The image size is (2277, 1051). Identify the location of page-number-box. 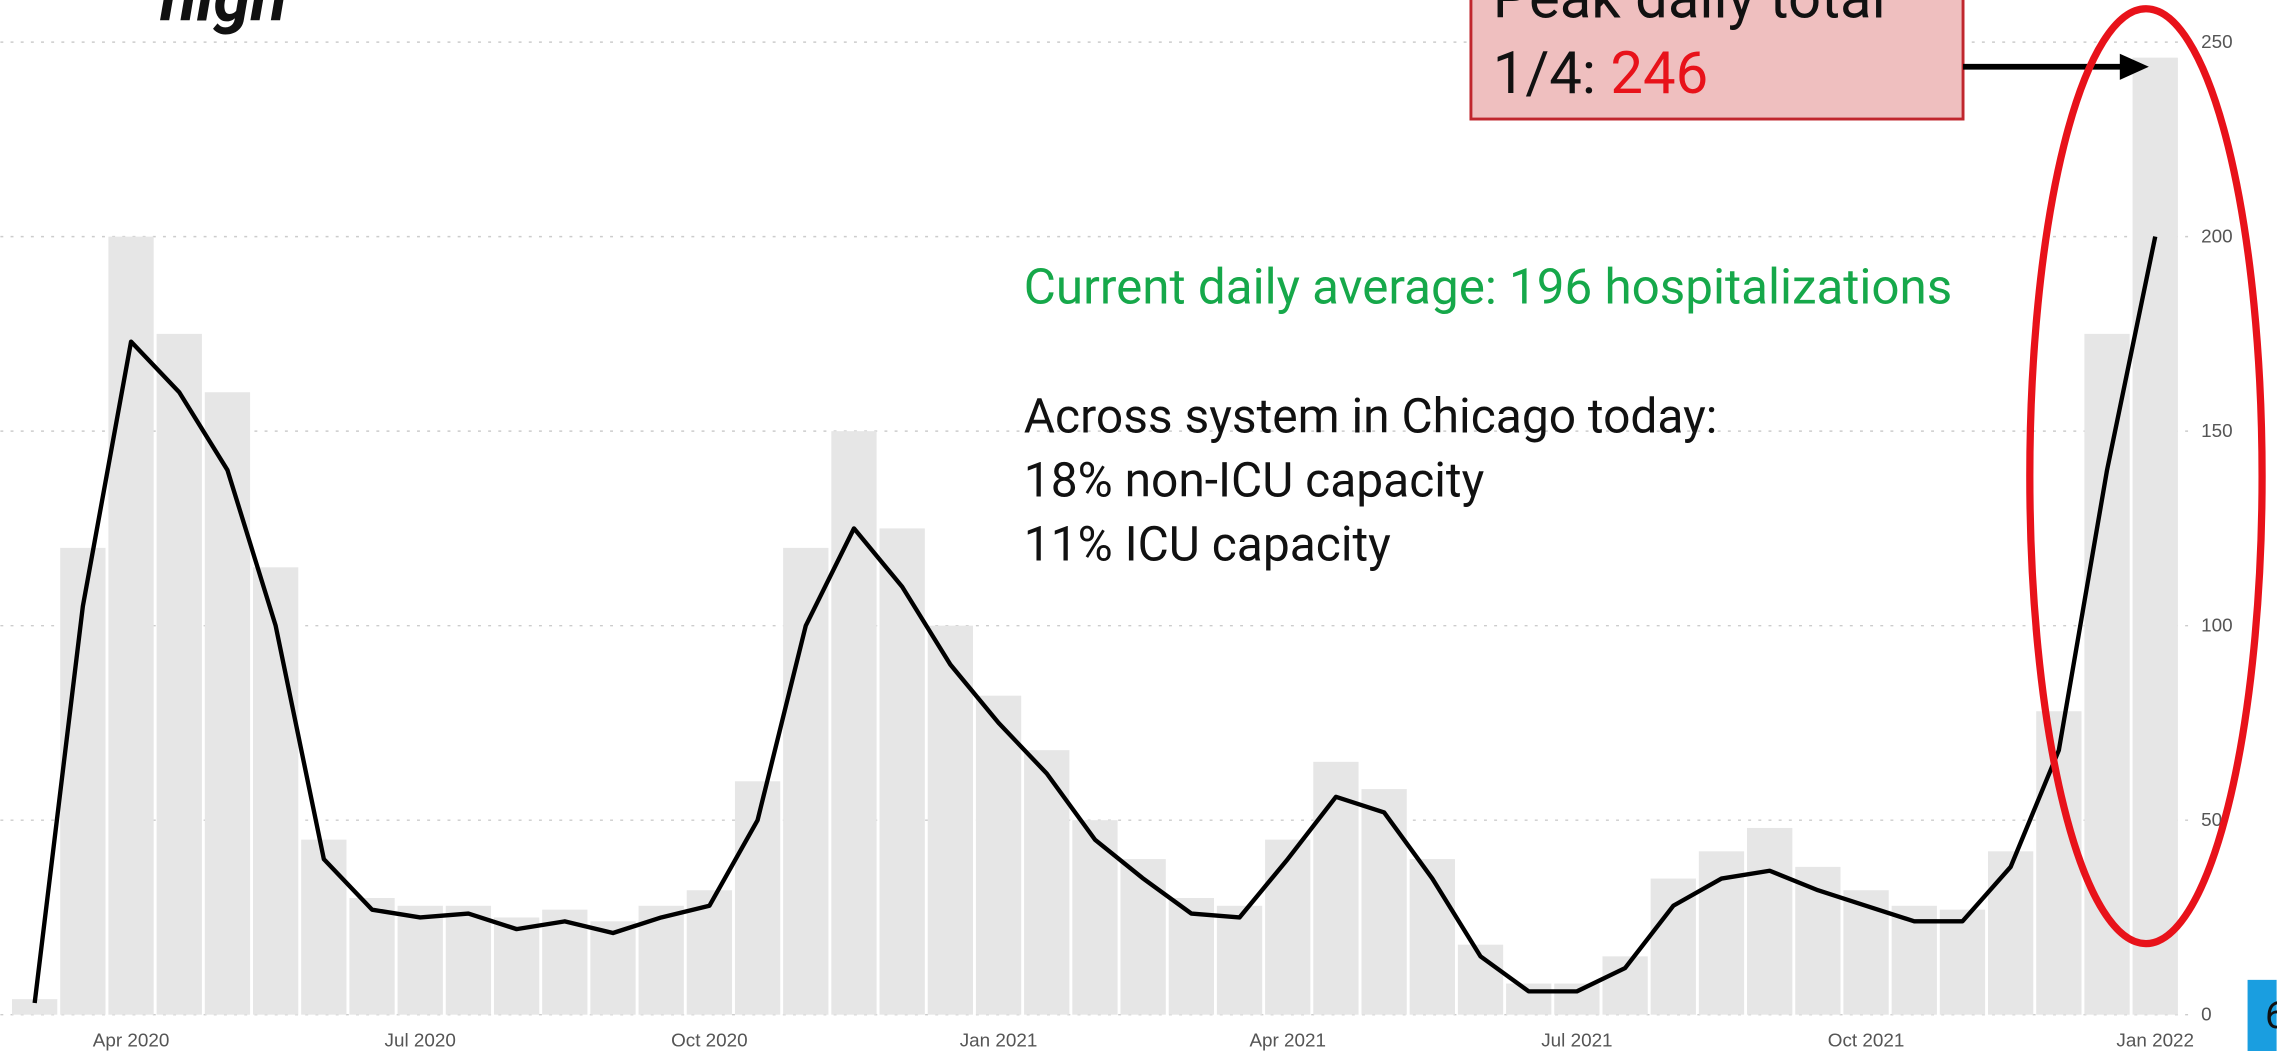
(2262, 1015).